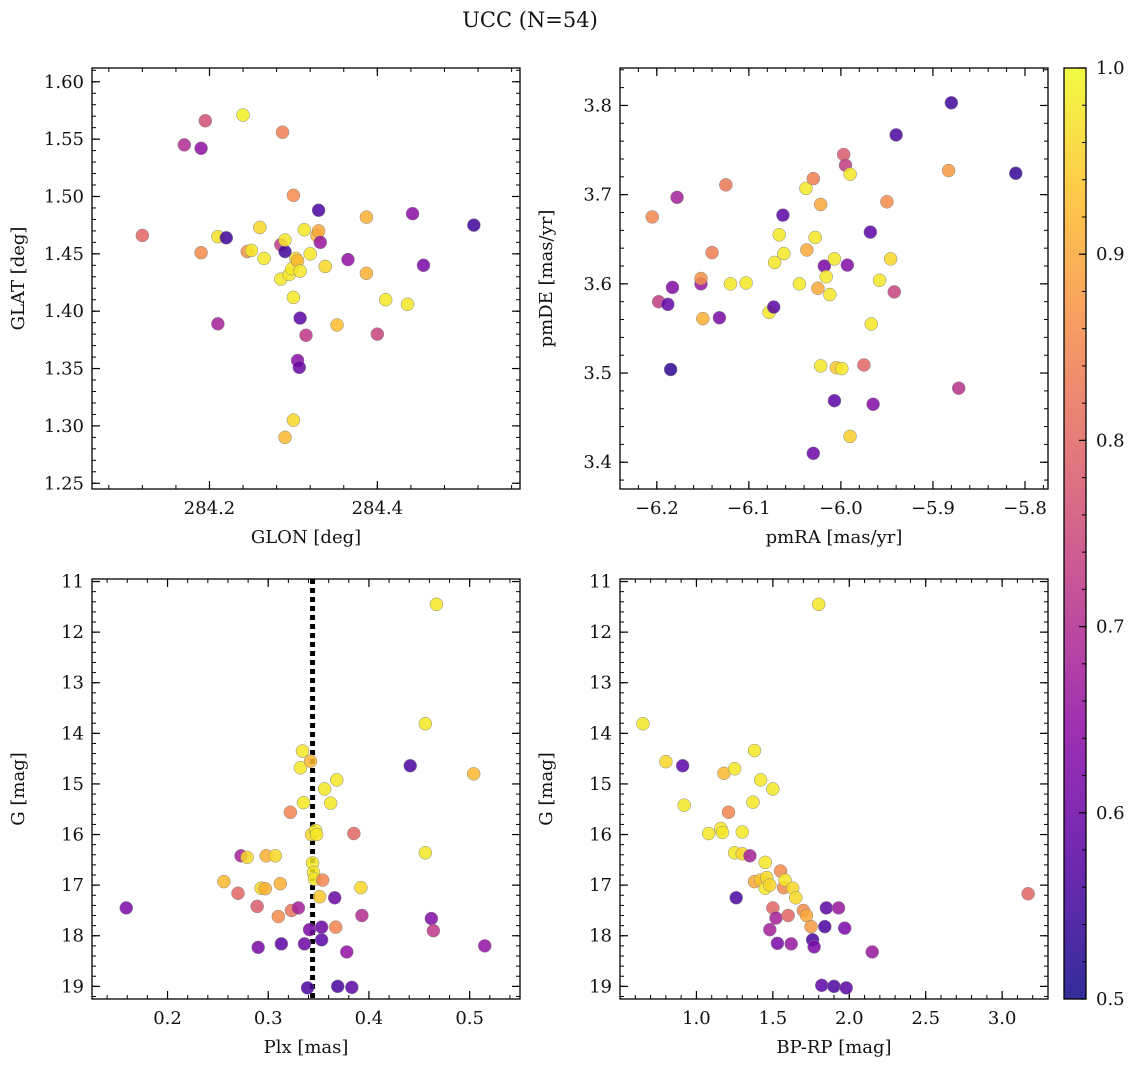 The image size is (1136, 1067). I want to click on y-tick-label: 3.7, so click(597, 195).